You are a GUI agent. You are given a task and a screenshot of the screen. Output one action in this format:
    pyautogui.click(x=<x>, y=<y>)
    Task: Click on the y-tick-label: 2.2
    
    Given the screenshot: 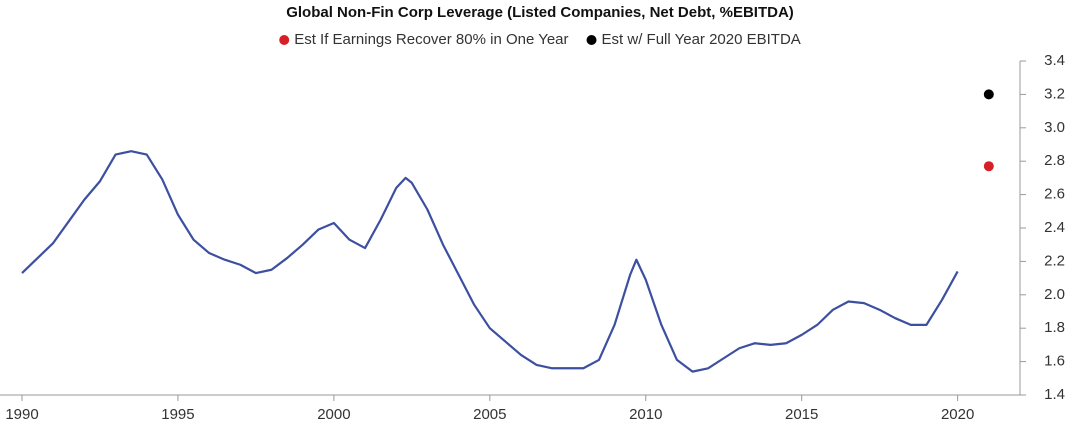 What is the action you would take?
    pyautogui.click(x=1054, y=260)
    